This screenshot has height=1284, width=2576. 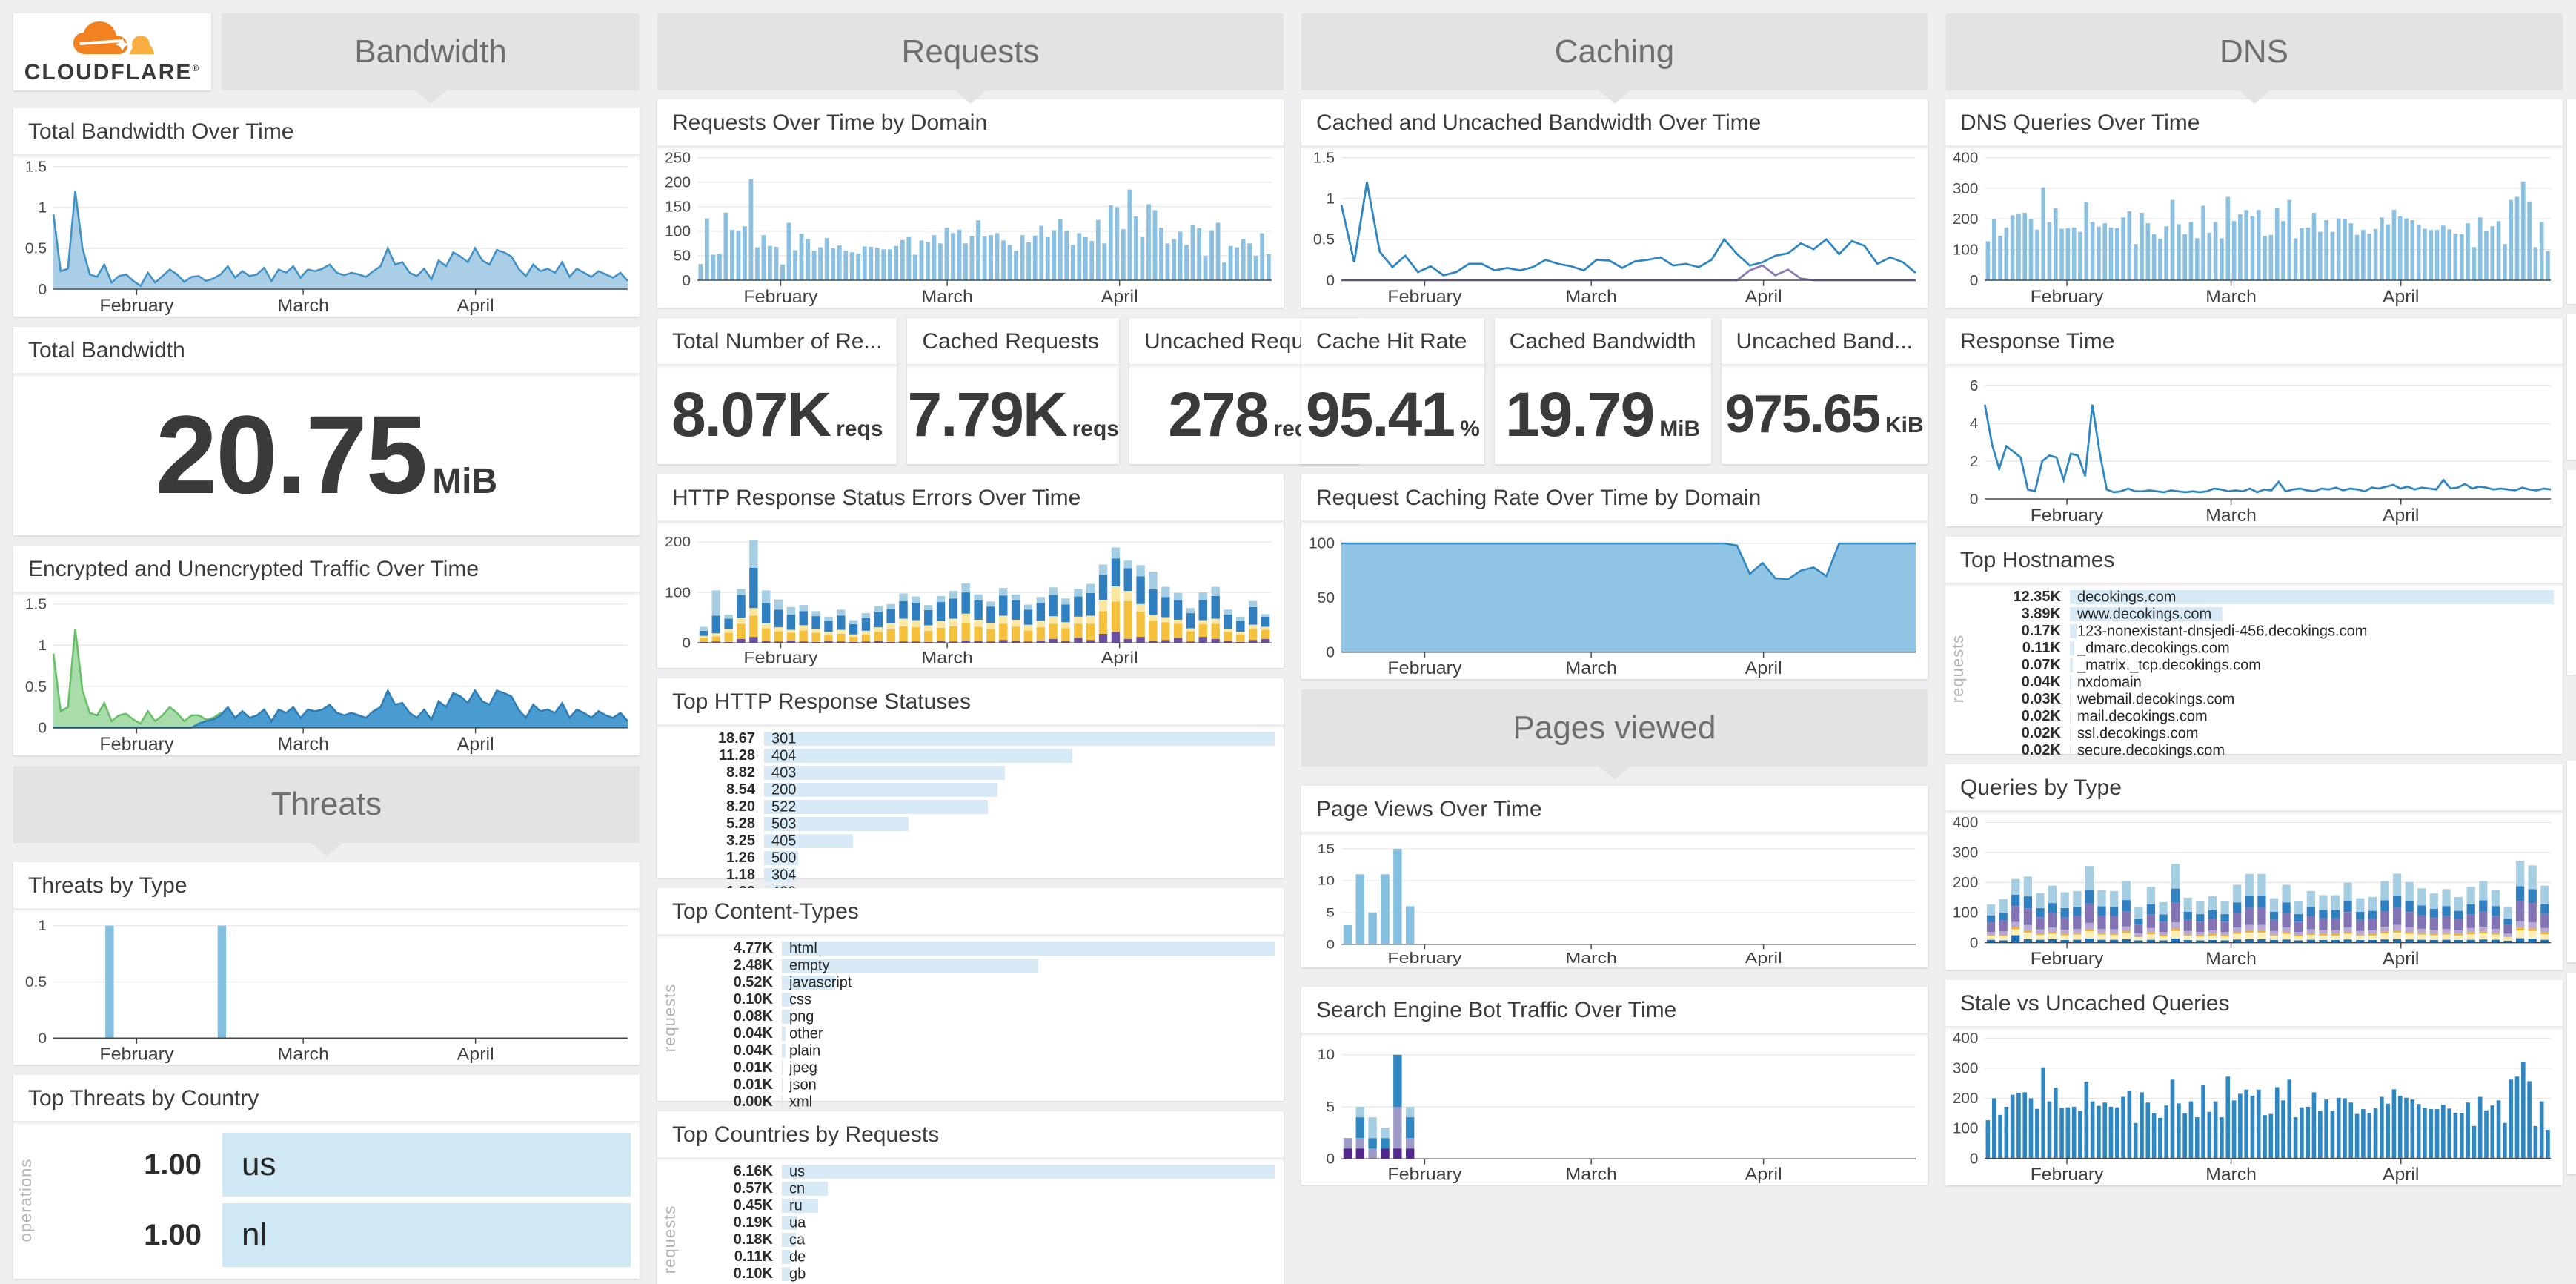 What do you see at coordinates (980, 982) in the screenshot?
I see `list-item: 0.52K javascript` at bounding box center [980, 982].